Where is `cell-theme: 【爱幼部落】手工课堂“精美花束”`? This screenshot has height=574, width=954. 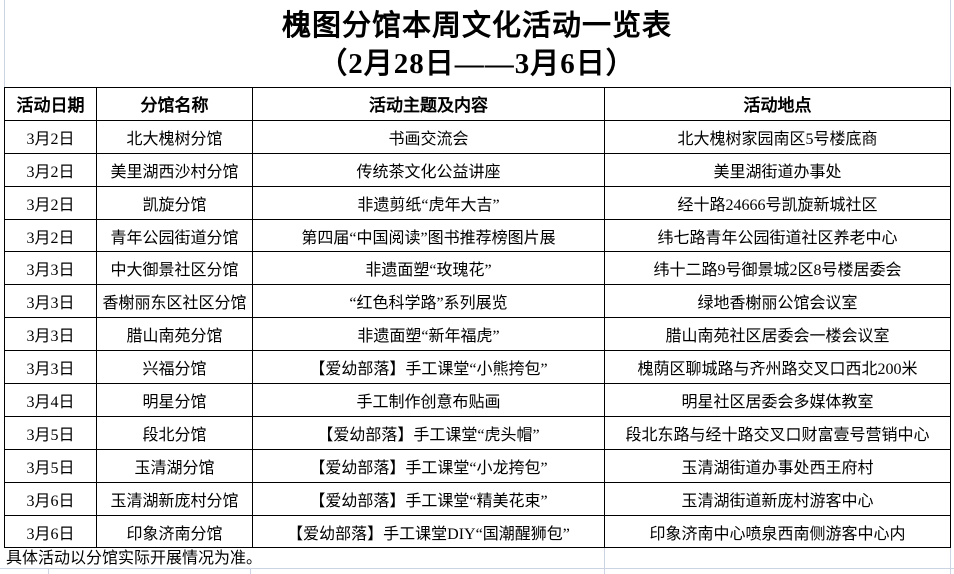
cell-theme: 【爱幼部落】手工课堂“精美花束” is located at coordinates (428, 498).